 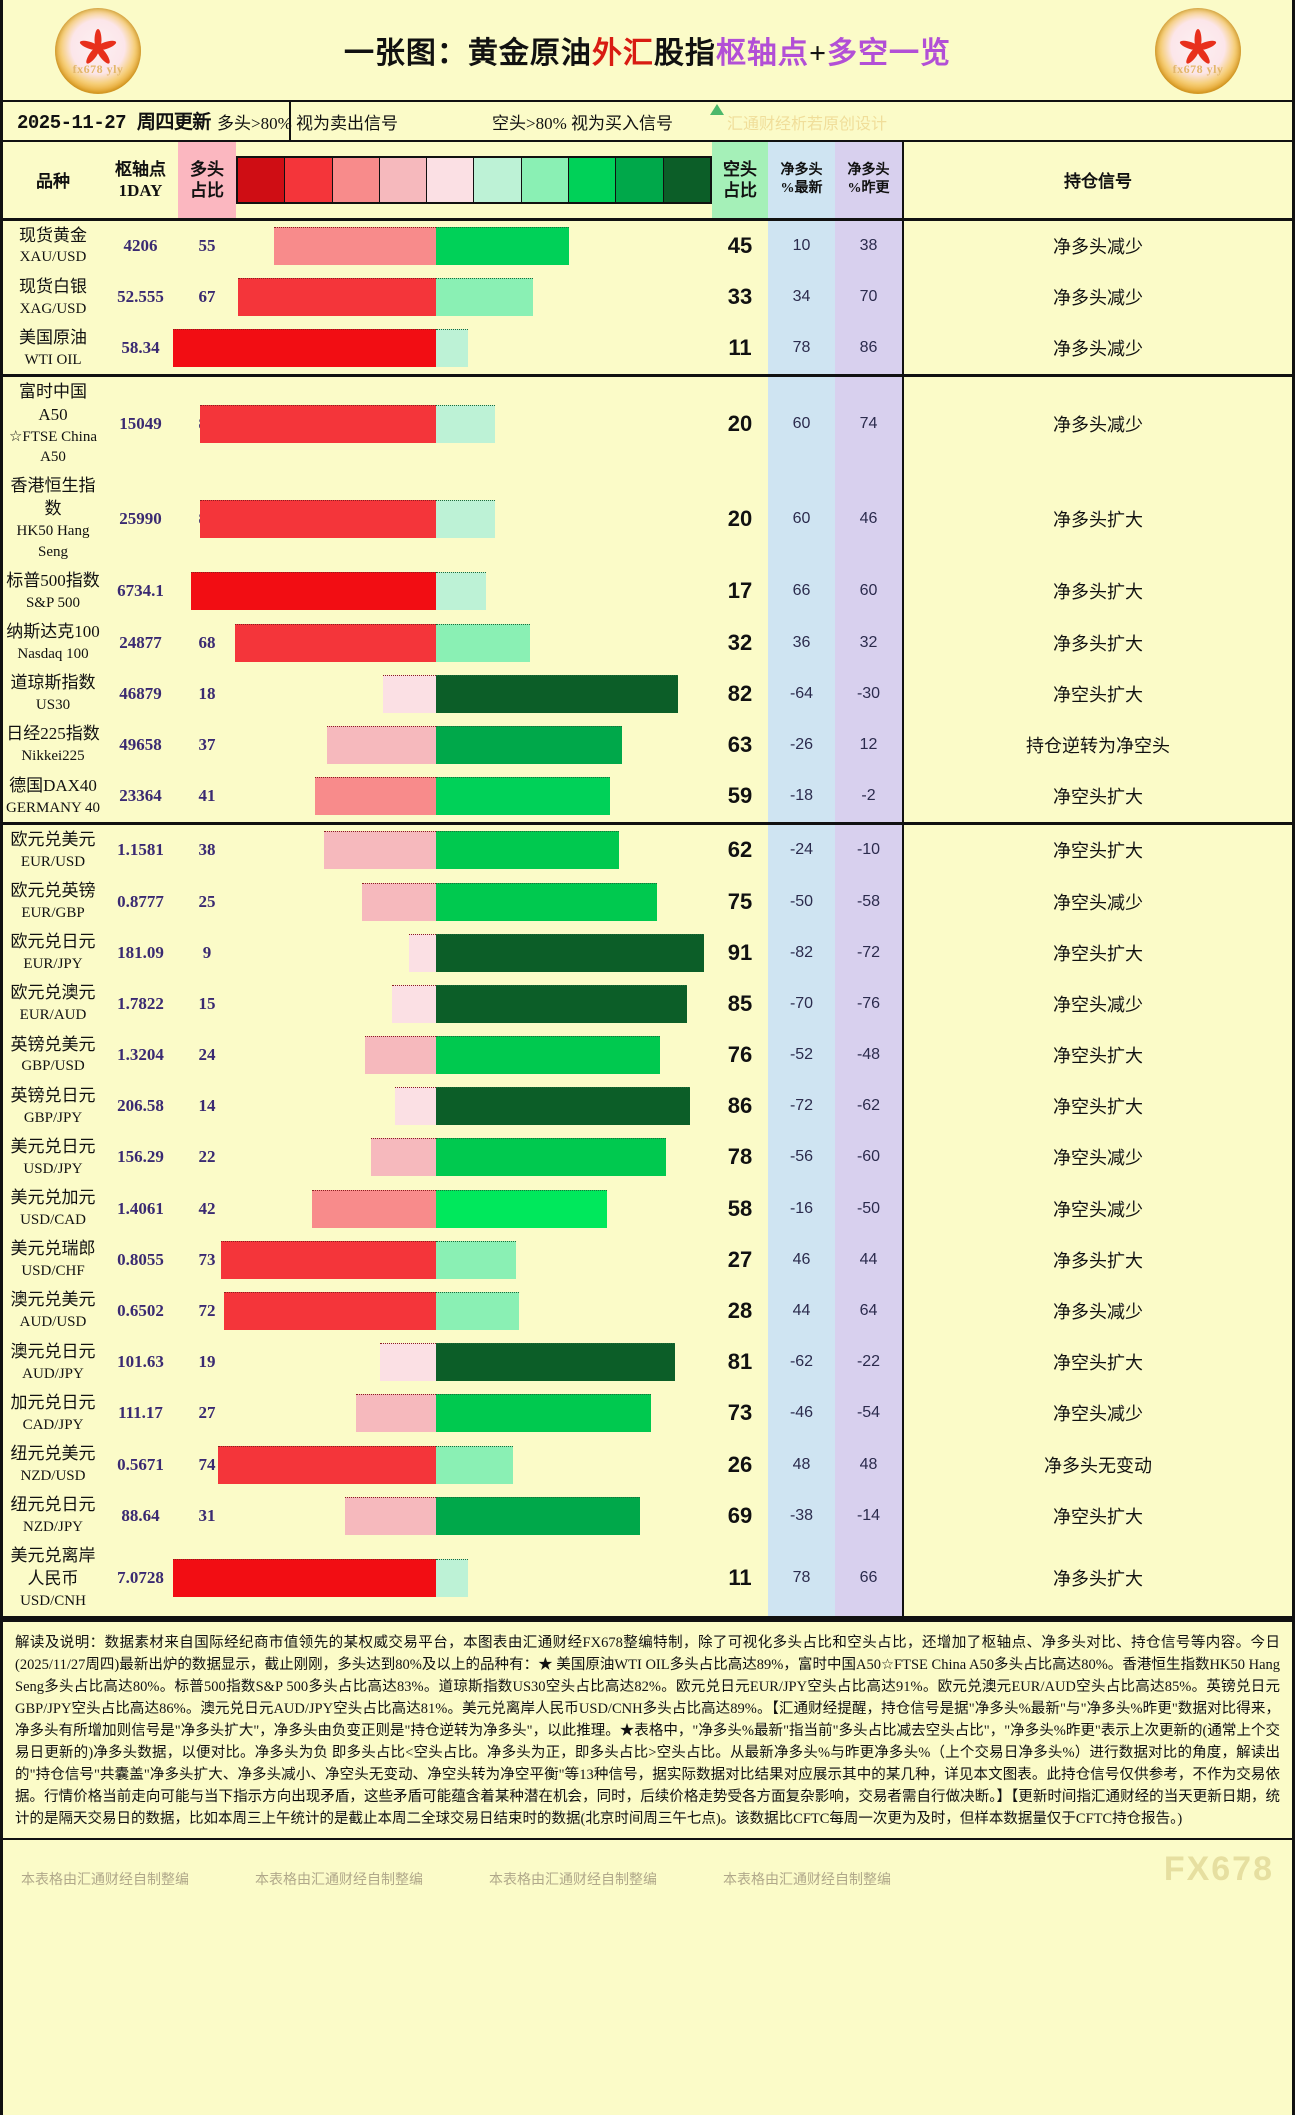 What do you see at coordinates (801, 797) in the screenshot?
I see `net-latest-value: -18` at bounding box center [801, 797].